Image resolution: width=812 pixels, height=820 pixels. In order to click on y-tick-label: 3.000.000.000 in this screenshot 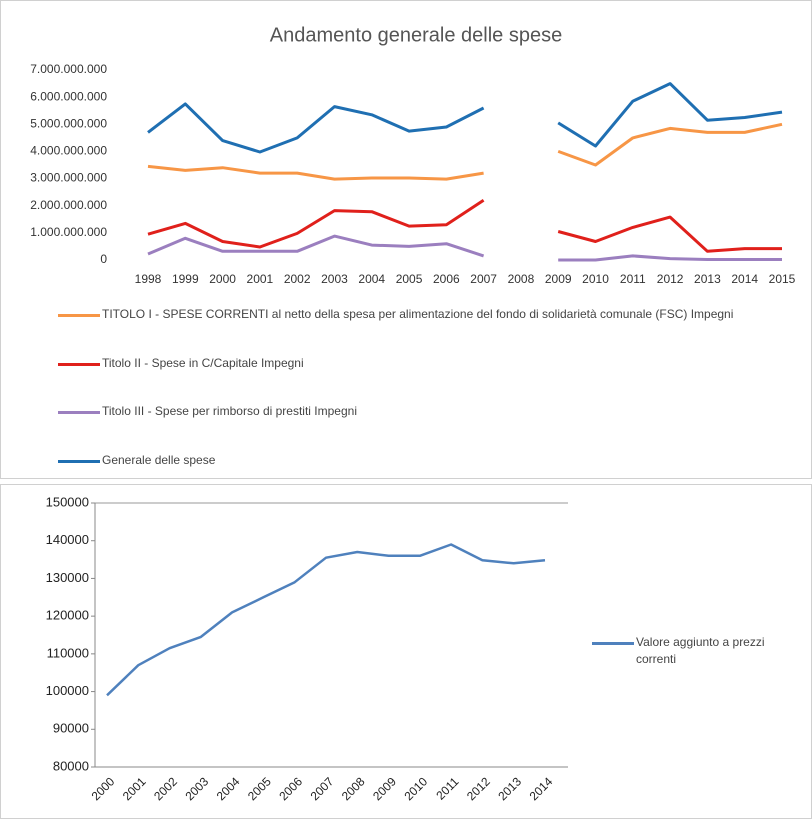, I will do `click(68, 178)`.